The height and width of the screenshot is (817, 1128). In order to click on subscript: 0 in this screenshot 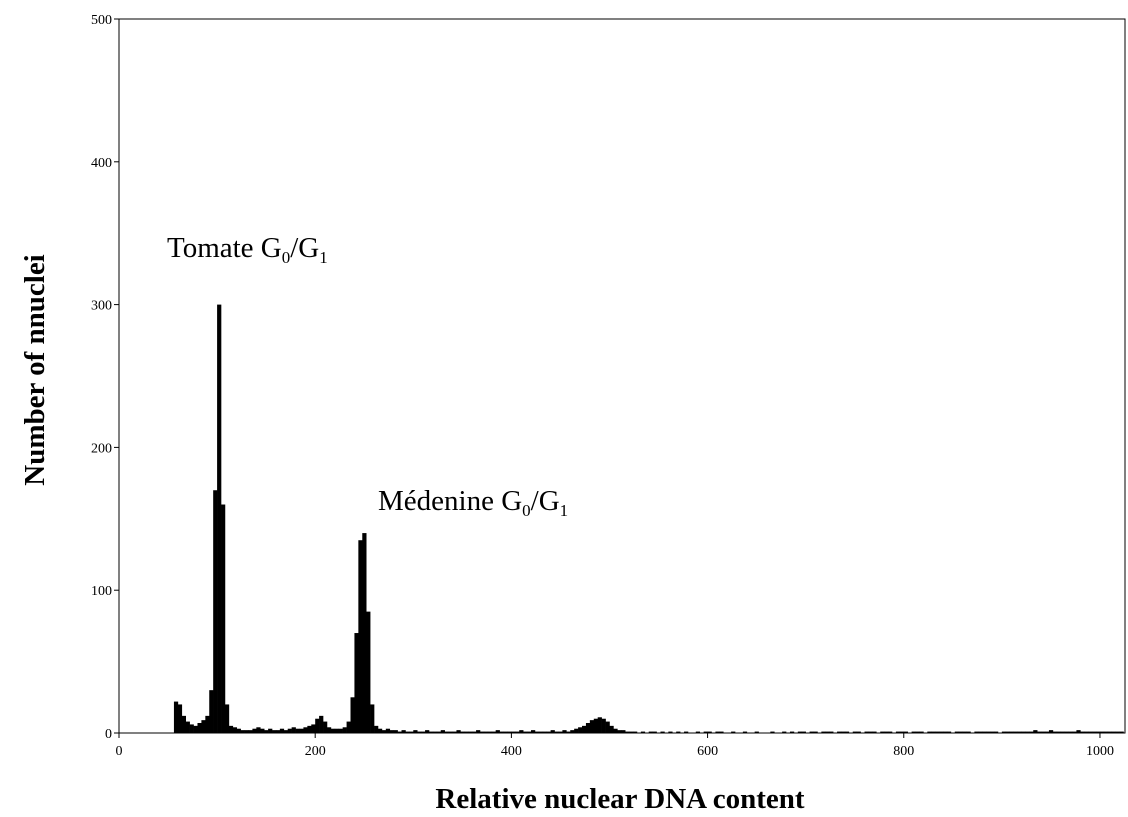, I will do `click(286, 257)`.